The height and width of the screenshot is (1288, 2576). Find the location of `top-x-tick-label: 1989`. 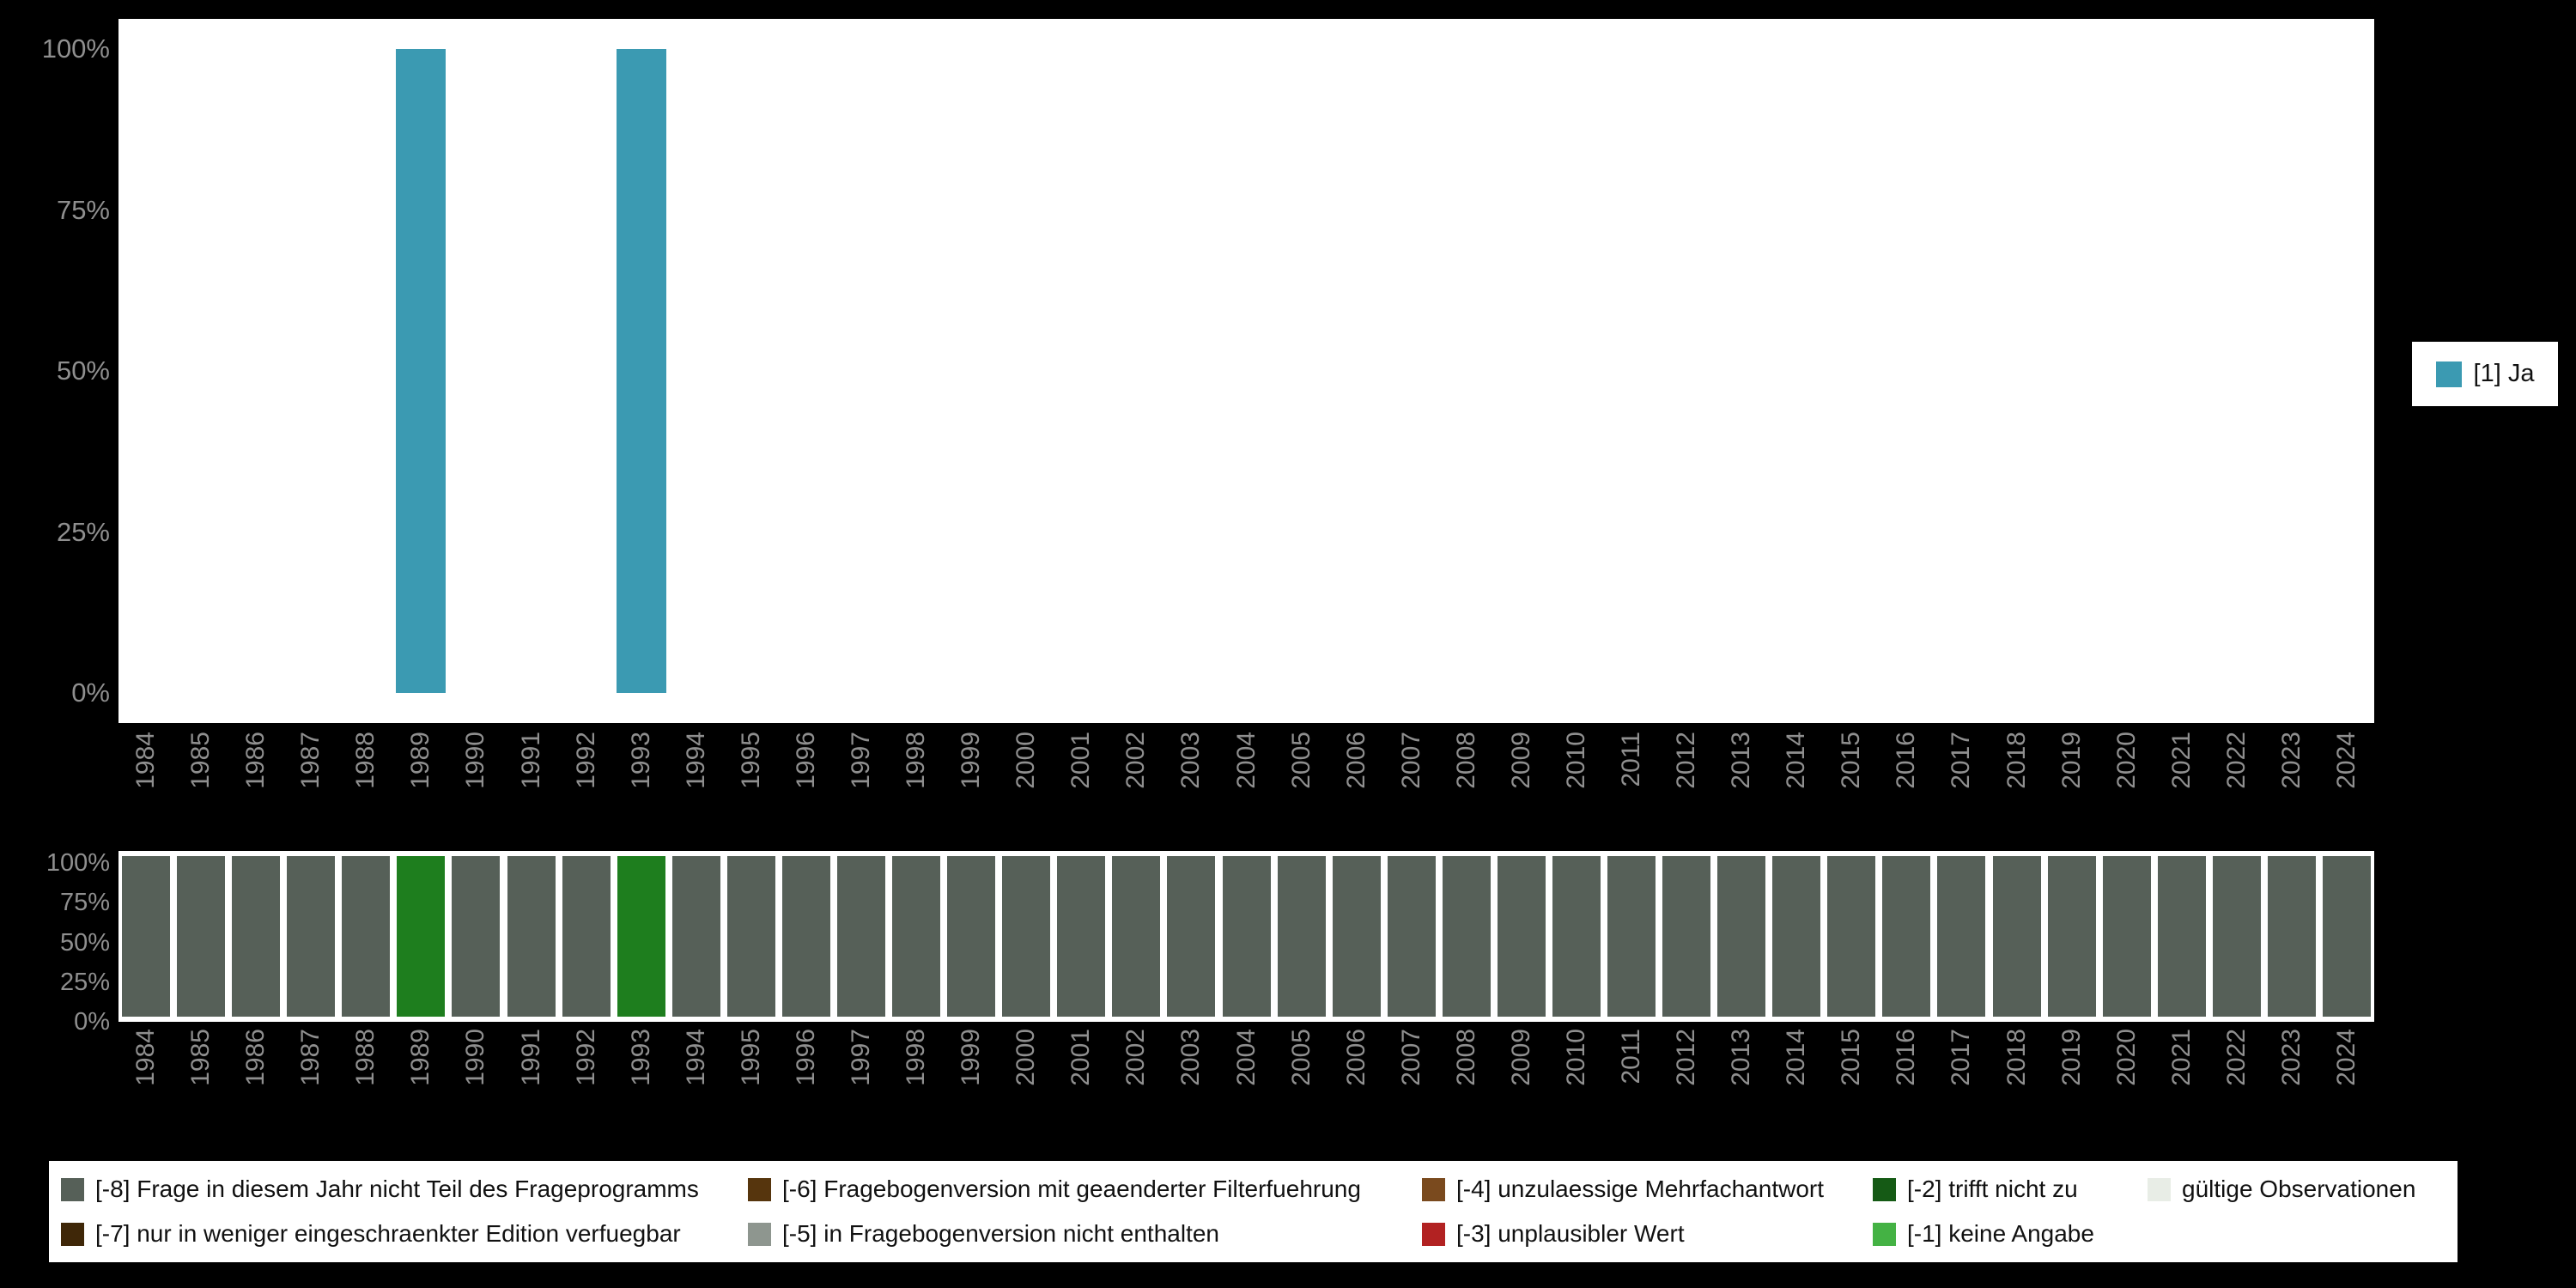

top-x-tick-label: 1989 is located at coordinates (420, 760).